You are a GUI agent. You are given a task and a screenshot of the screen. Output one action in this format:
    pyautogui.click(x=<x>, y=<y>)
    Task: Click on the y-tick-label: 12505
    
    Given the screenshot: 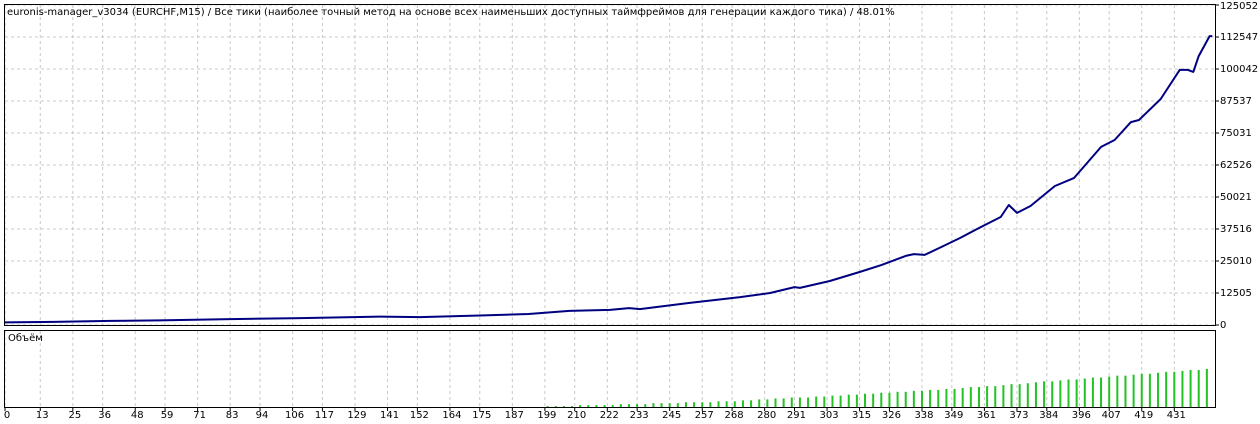 What is the action you would take?
    pyautogui.click(x=1236, y=293)
    